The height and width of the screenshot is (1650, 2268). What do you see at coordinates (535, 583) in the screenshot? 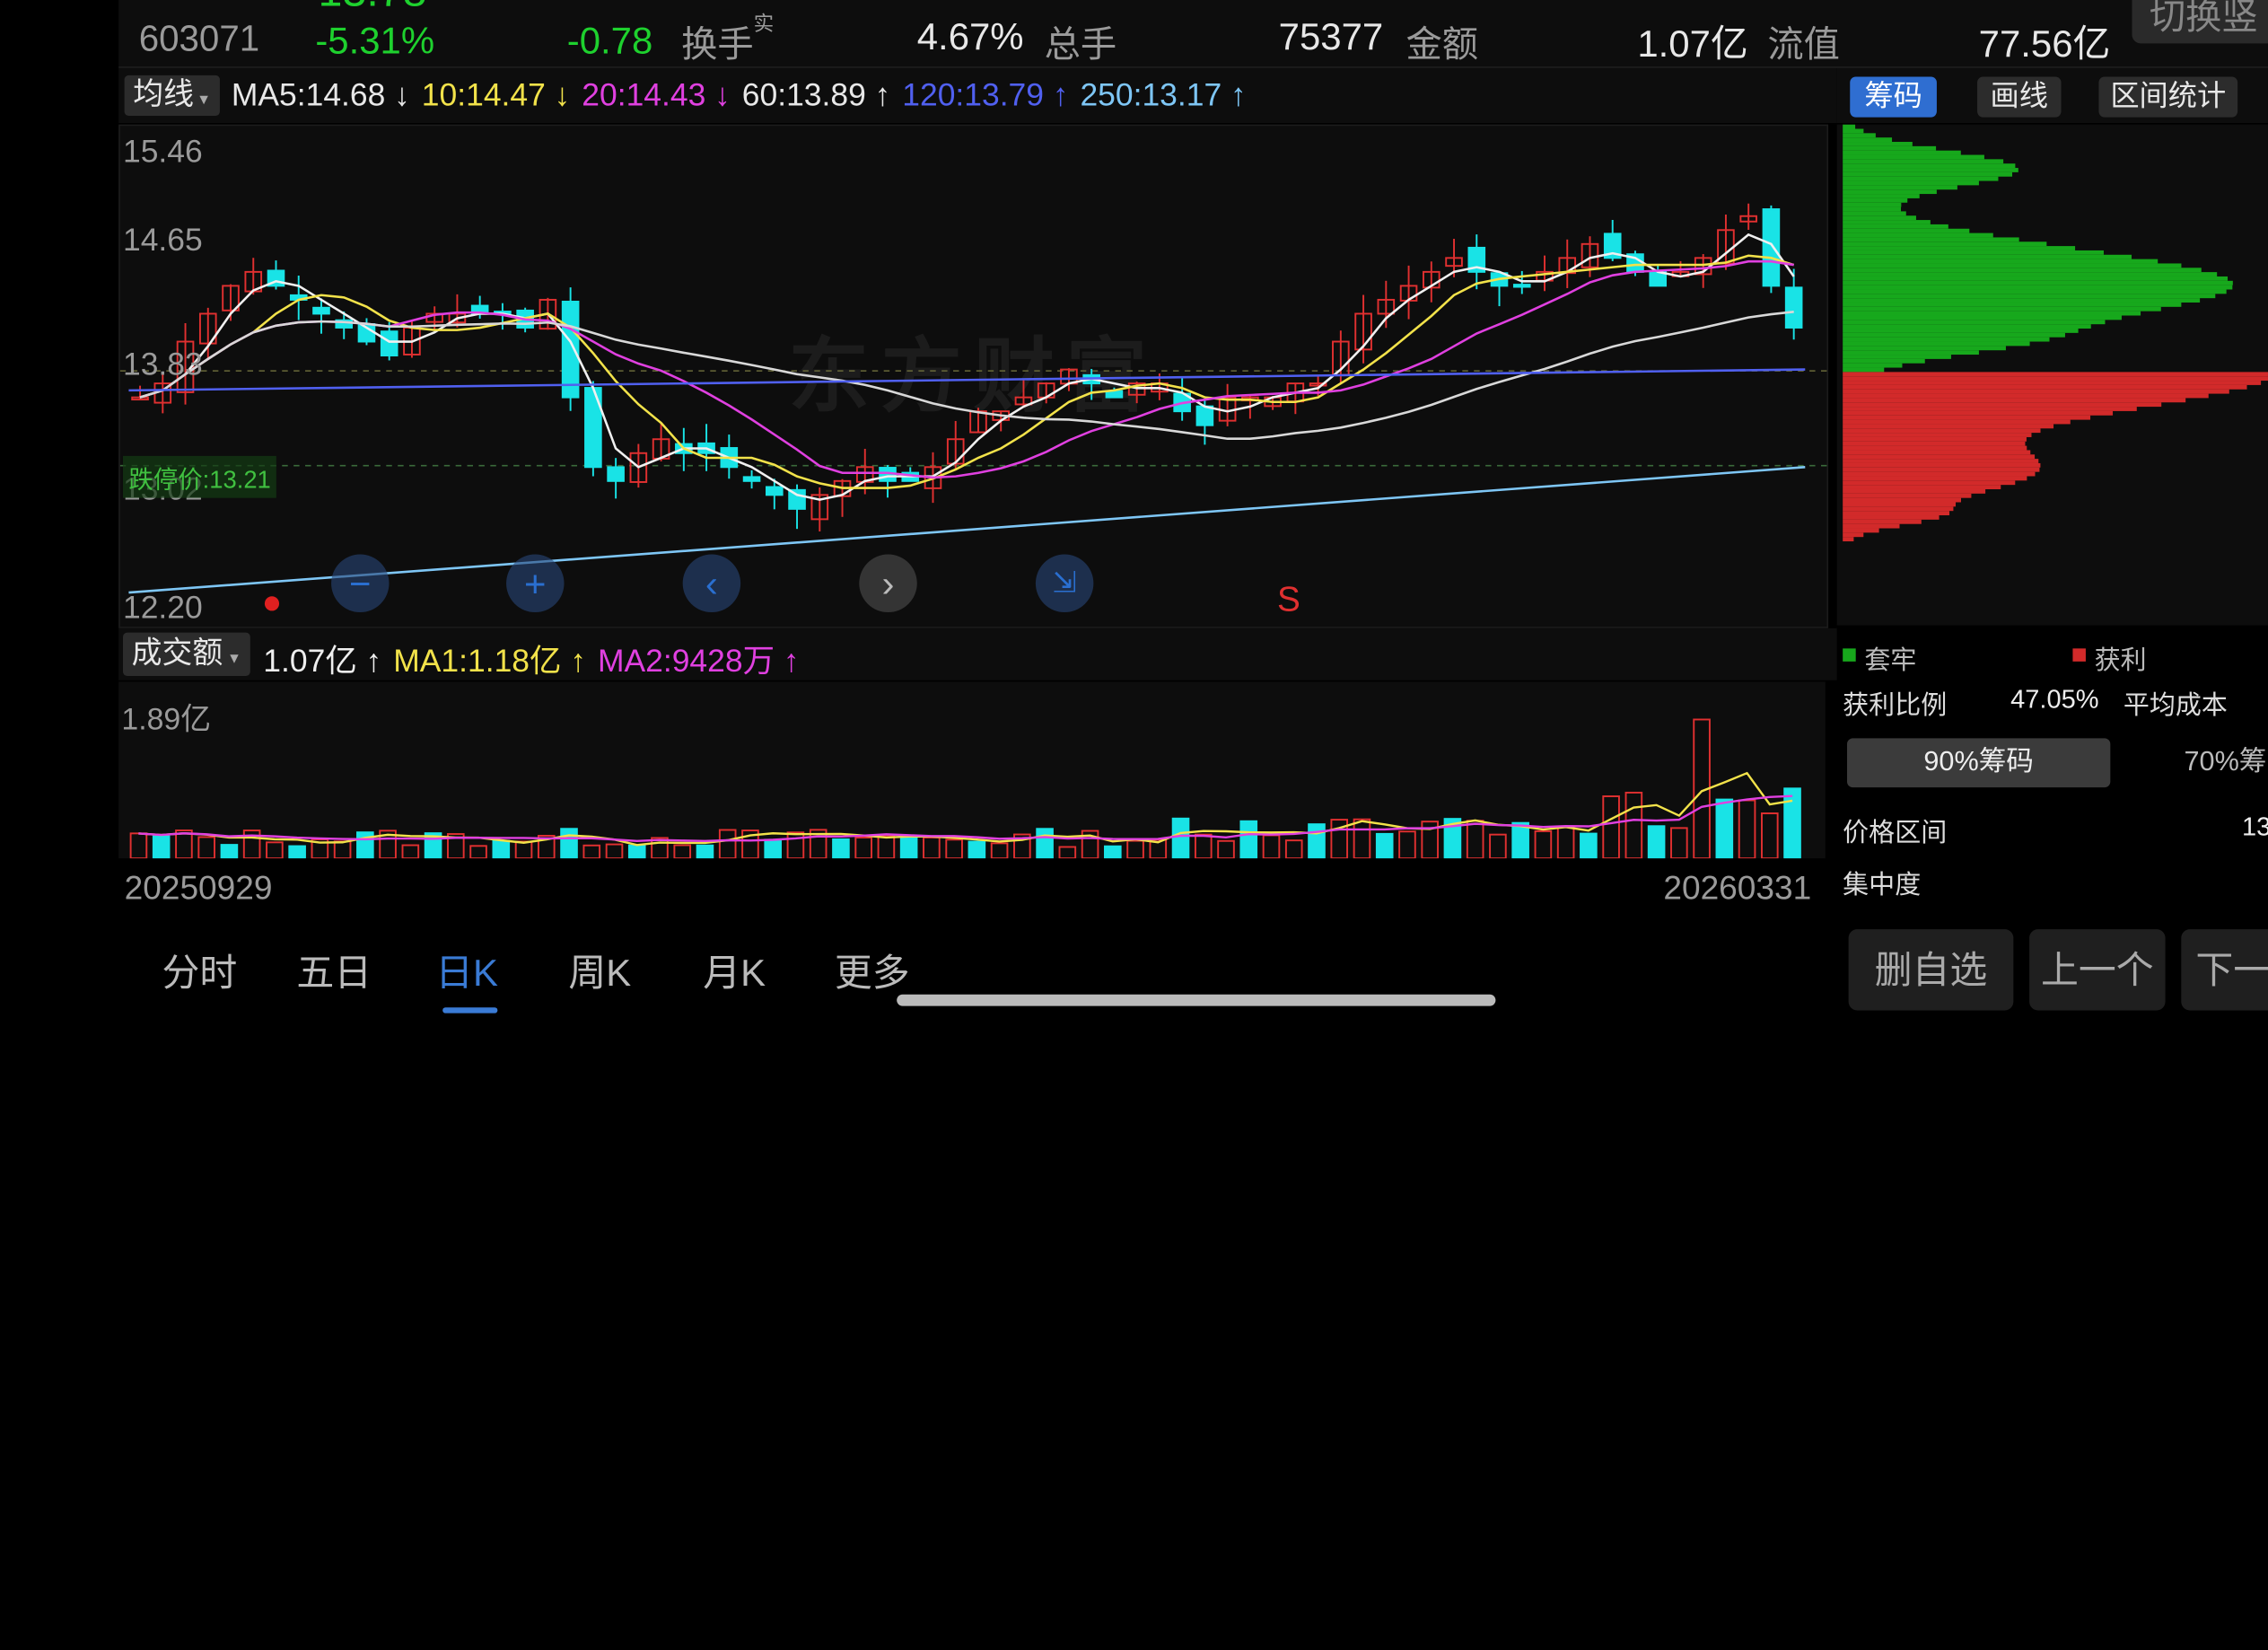
I see `zoom-in-icon: +` at bounding box center [535, 583].